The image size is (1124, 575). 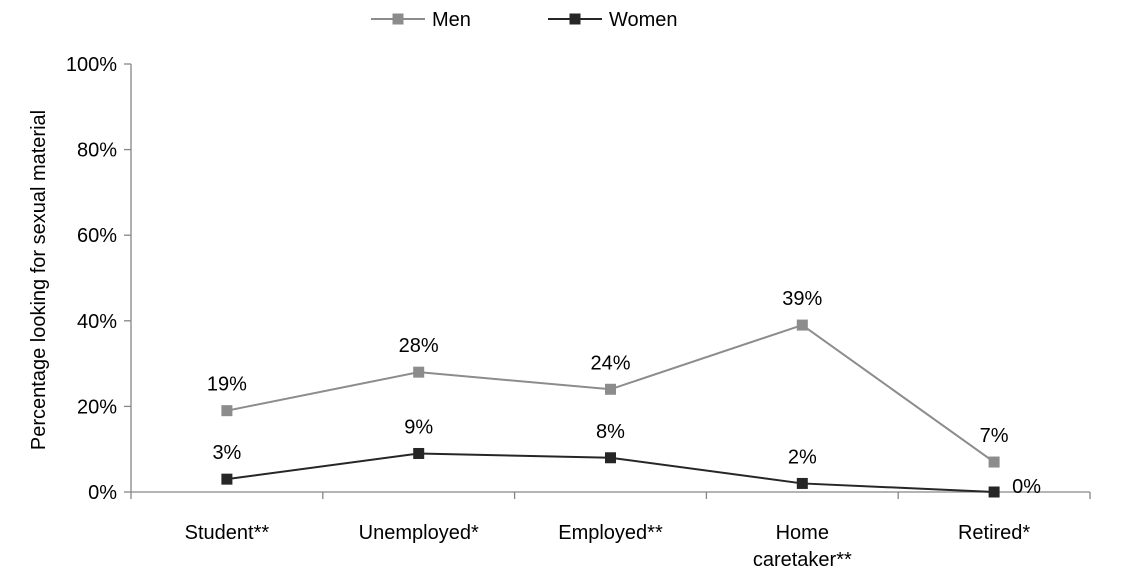 I want to click on data-label: 7%, so click(x=994, y=436).